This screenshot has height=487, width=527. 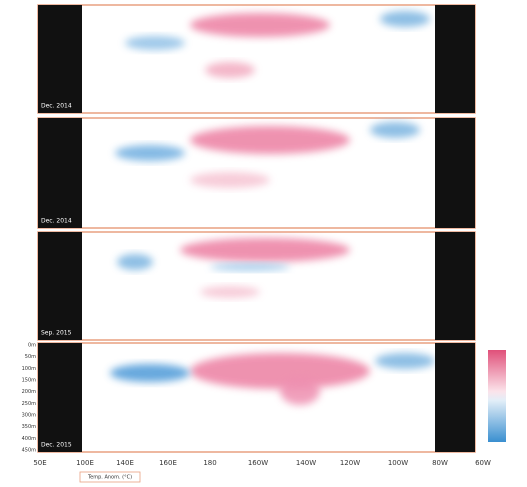 What do you see at coordinates (29, 416) in the screenshot?
I see `y-tick-label: 300m` at bounding box center [29, 416].